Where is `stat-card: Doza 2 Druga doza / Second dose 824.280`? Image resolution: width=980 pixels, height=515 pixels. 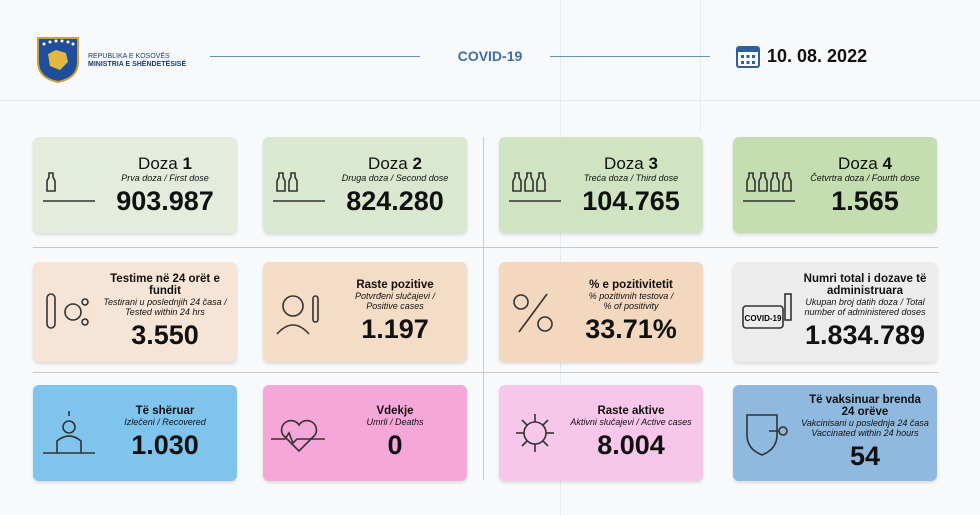 stat-card: Doza 2 Druga doza / Second dose 824.280 is located at coordinates (365, 185).